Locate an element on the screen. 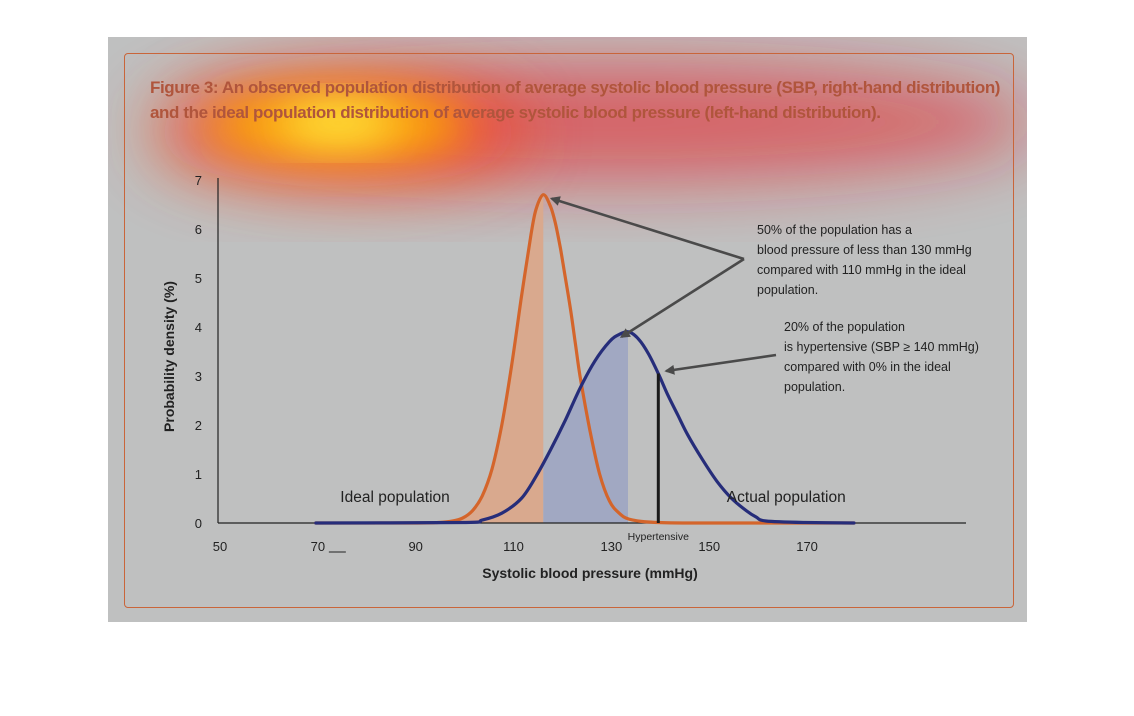  x-tick-label: 90 is located at coordinates (415, 546).